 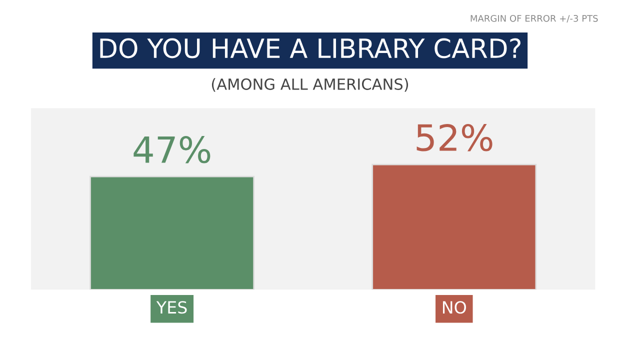 I want to click on data-label: 52%, so click(x=454, y=138).